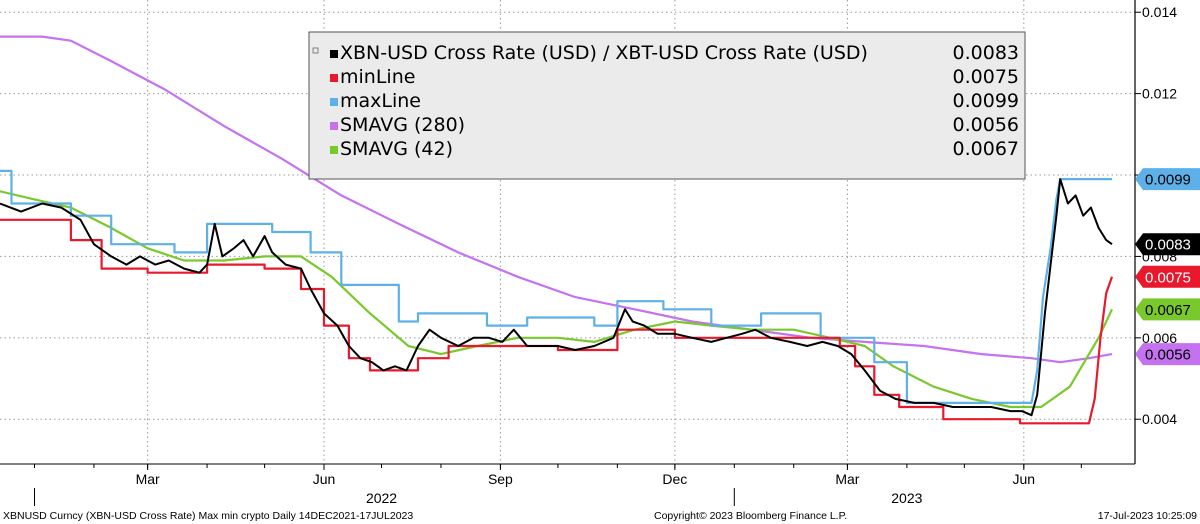 This screenshot has height=524, width=1200. What do you see at coordinates (1159, 94) in the screenshot?
I see `y-tick-label: 0.012` at bounding box center [1159, 94].